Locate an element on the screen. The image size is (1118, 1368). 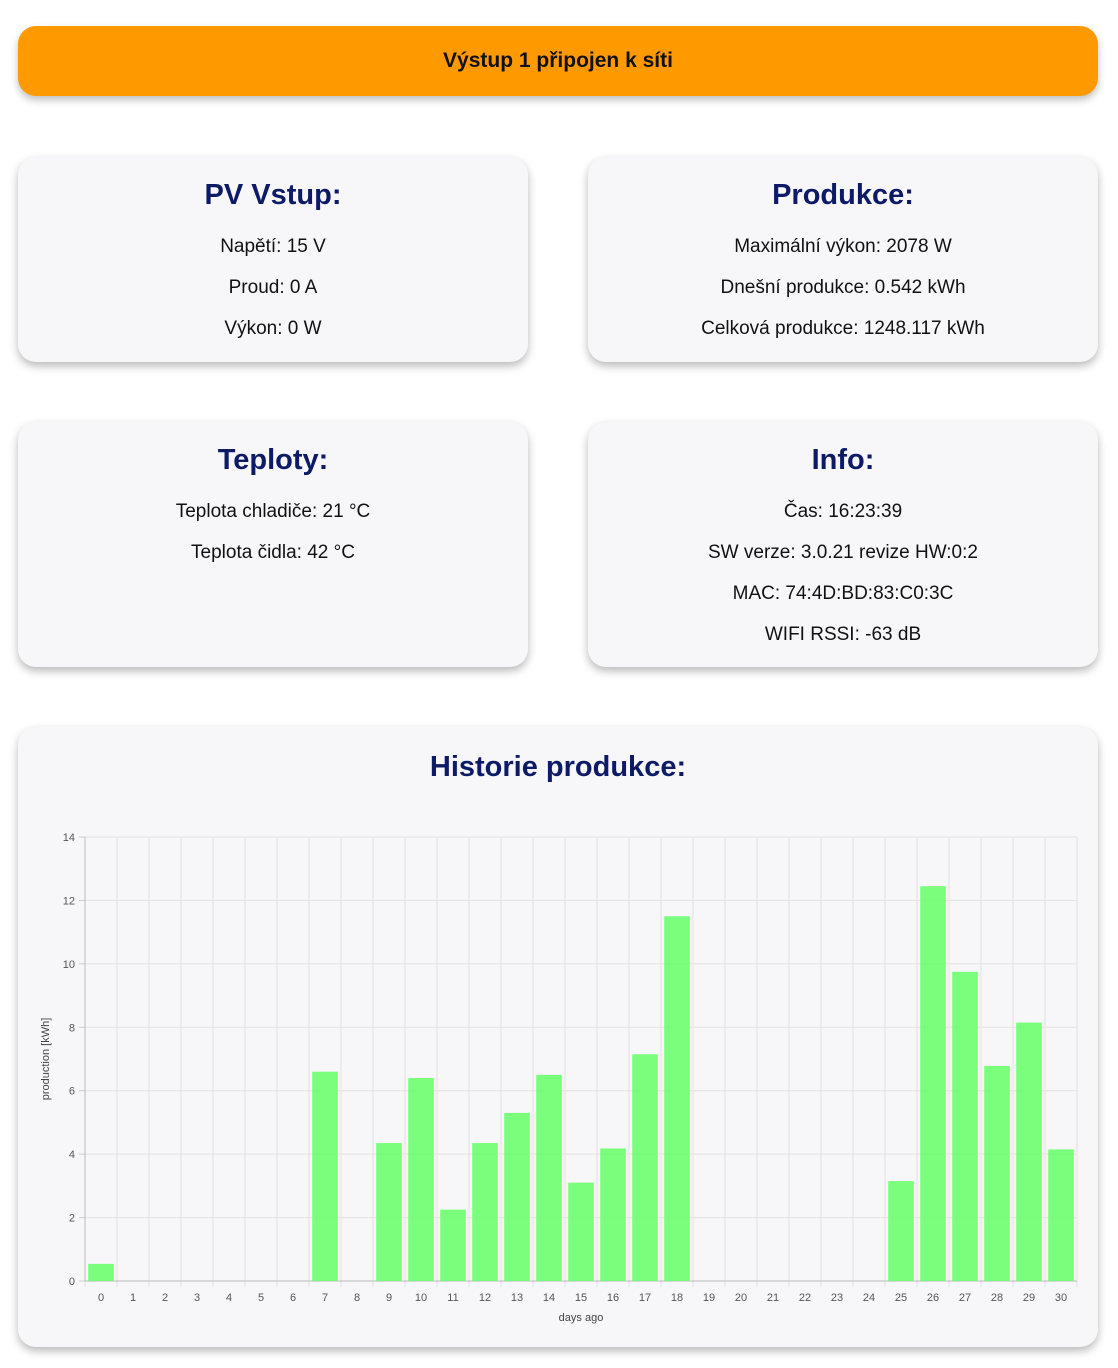
status-banner: Výstup 1 připojen k síti is located at coordinates (558, 61).